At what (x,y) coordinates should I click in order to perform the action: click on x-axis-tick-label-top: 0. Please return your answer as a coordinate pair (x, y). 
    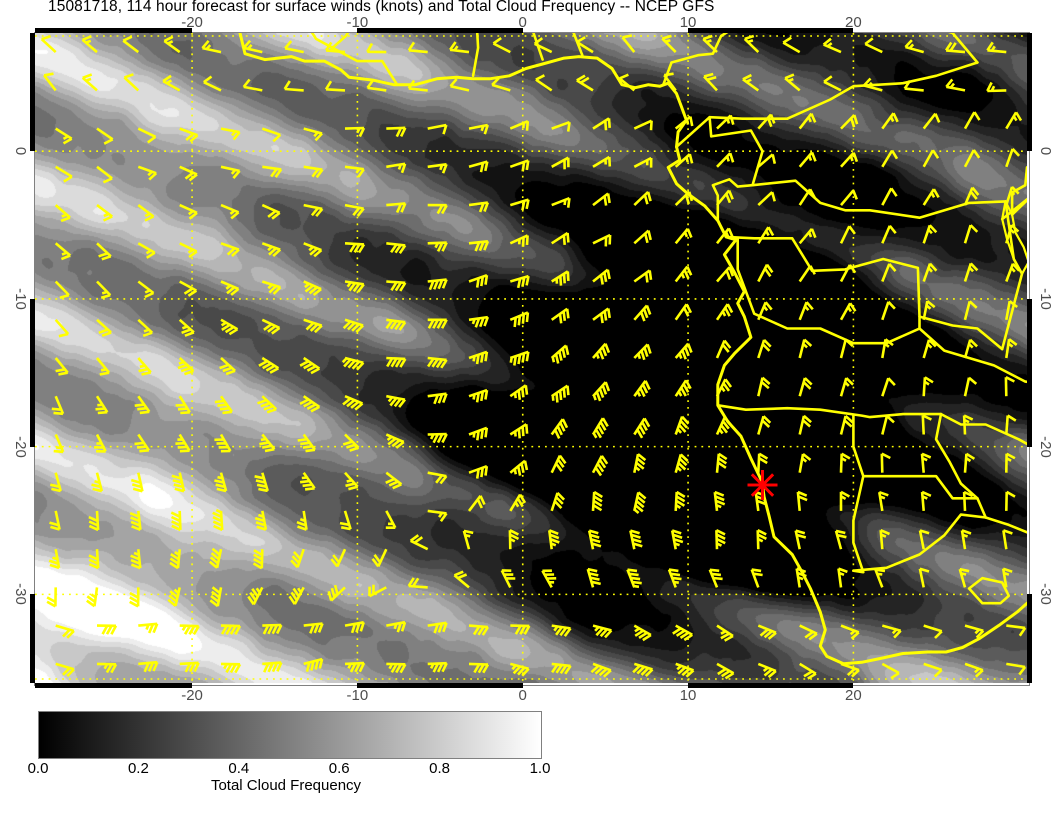
    Looking at the image, I should click on (522, 22).